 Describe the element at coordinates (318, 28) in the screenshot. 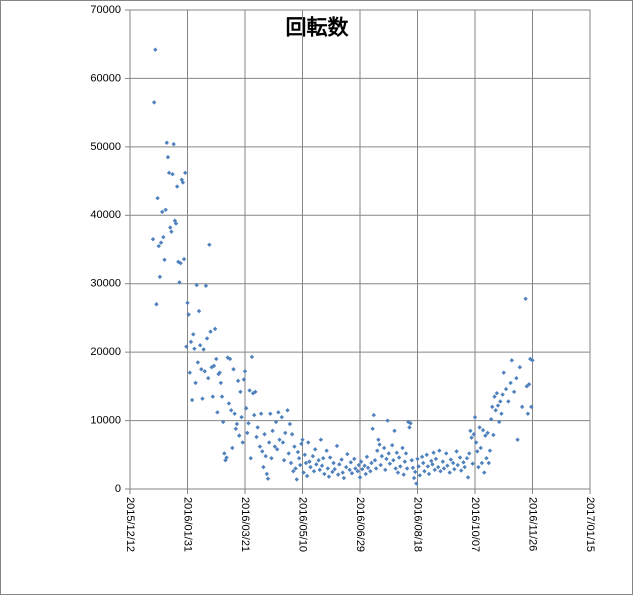

I see `chart-title: 回転数` at that location.